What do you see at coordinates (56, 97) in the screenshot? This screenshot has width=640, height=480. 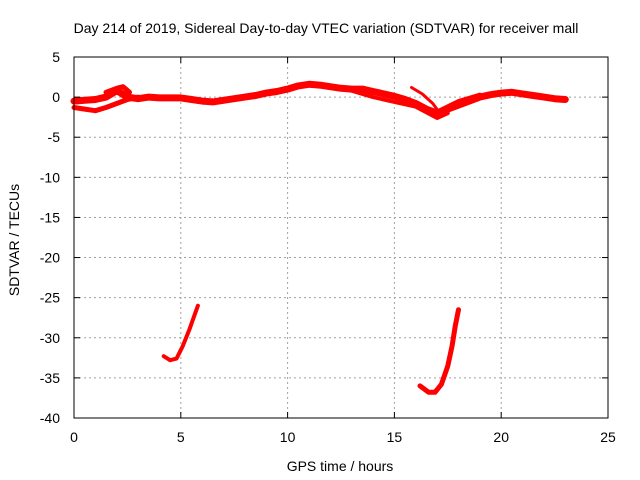 I see `y-tick-label: 0` at bounding box center [56, 97].